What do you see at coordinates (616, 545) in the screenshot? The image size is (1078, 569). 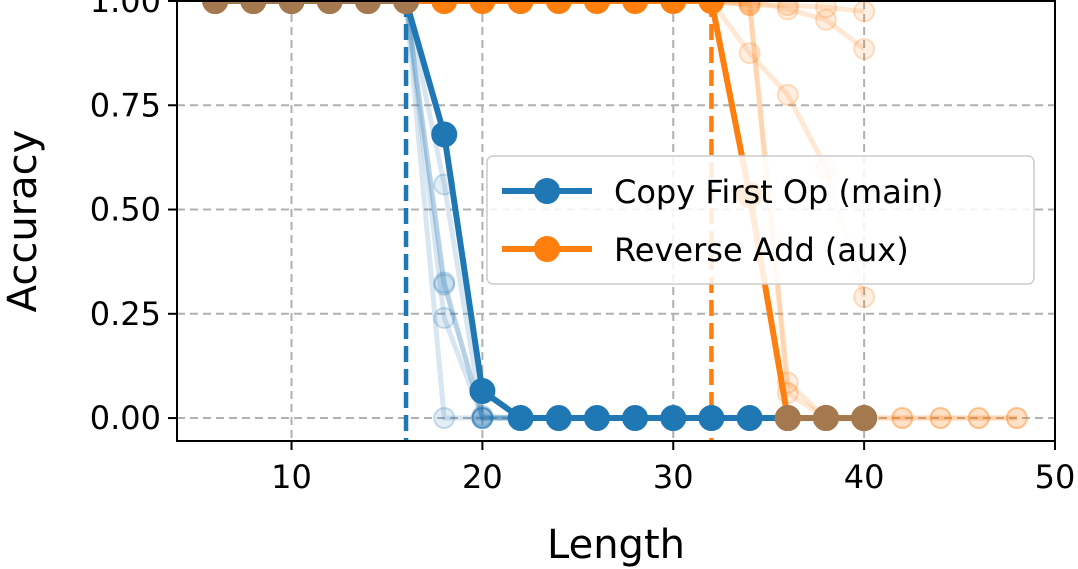 I see `x-axis-label: Length` at bounding box center [616, 545].